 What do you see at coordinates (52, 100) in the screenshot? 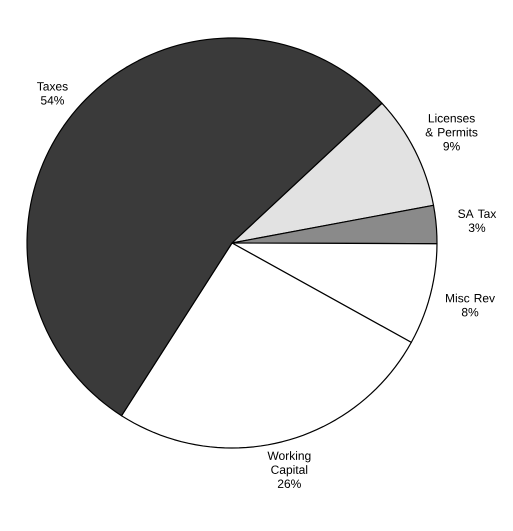
I see `data-label: 54%` at bounding box center [52, 100].